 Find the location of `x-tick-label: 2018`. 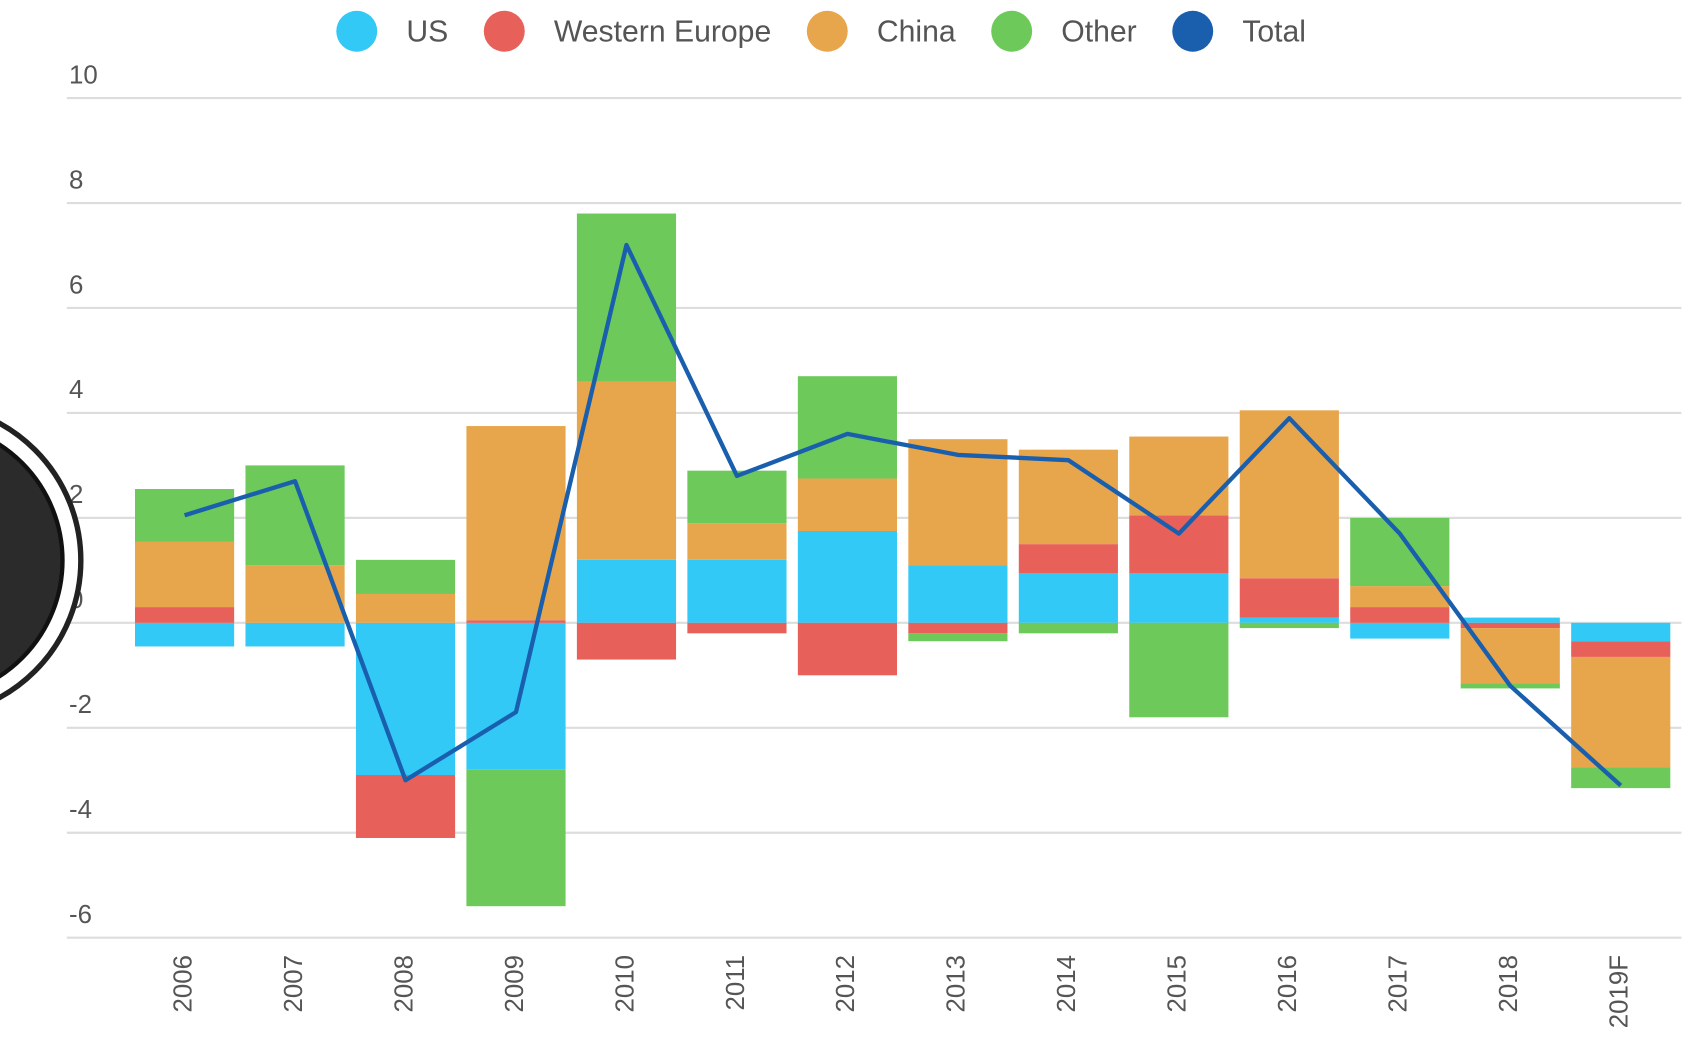

x-tick-label: 2018 is located at coordinates (1509, 984).